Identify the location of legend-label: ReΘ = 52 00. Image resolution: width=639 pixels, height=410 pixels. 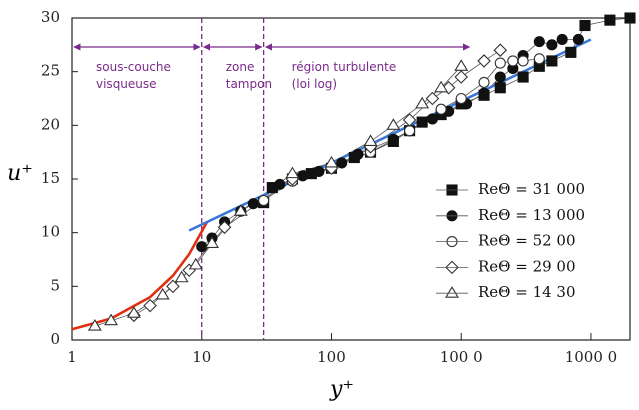
(527, 241).